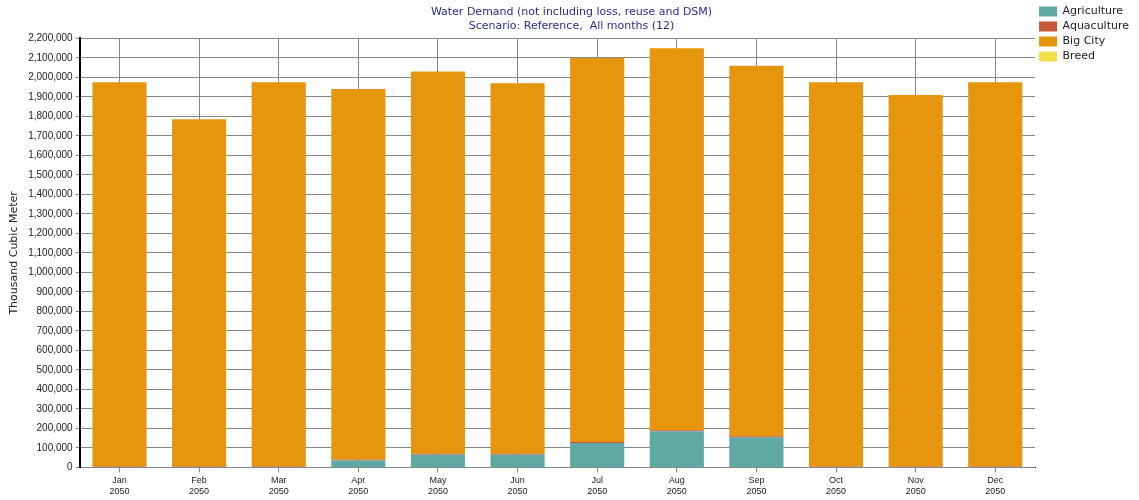  Describe the element at coordinates (995, 486) in the screenshot. I see `x-tick-label: Dec 2050` at that location.